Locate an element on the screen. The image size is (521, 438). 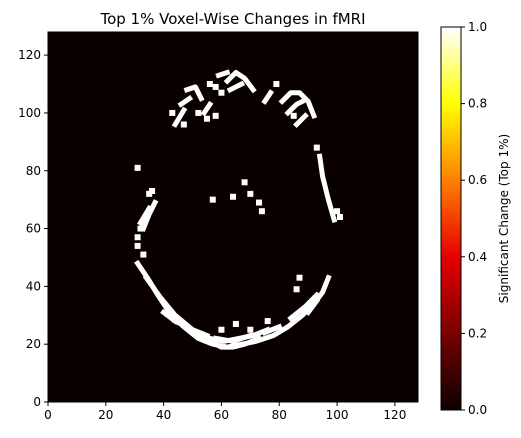
x-tick-label: 100 is located at coordinates (337, 415).